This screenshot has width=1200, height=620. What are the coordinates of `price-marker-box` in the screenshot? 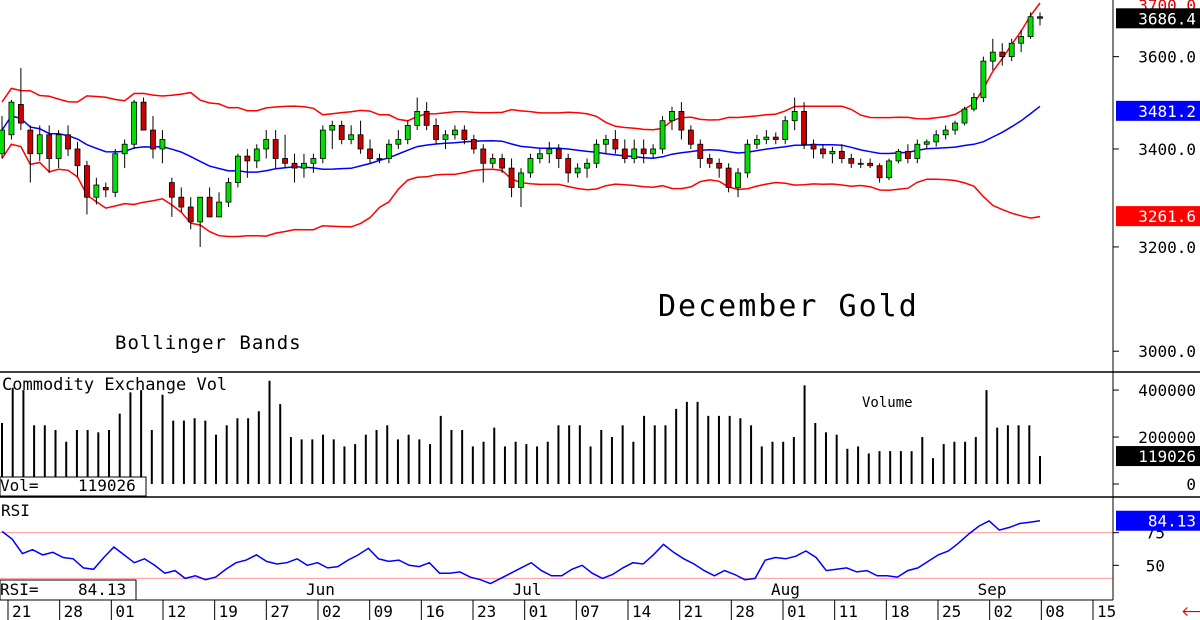 It's located at (1158, 216).